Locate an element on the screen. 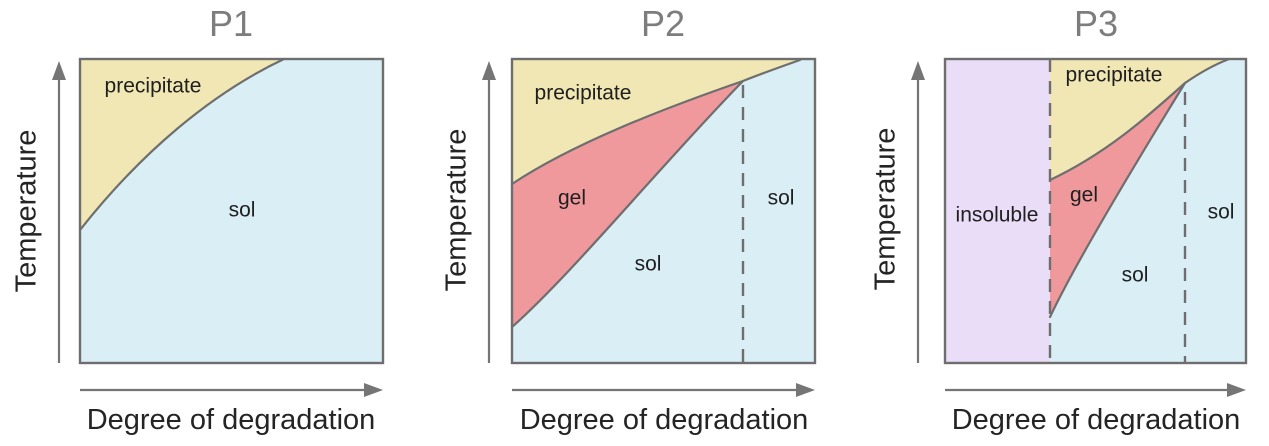 This screenshot has width=1269, height=446. panel-title: P2 is located at coordinates (663, 23).